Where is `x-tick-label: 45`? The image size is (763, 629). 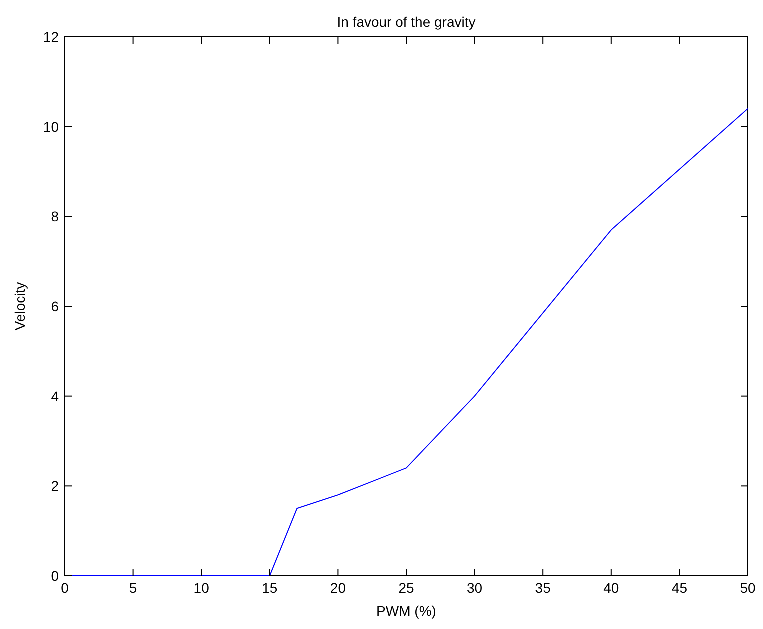
x-tick-label: 45 is located at coordinates (680, 588).